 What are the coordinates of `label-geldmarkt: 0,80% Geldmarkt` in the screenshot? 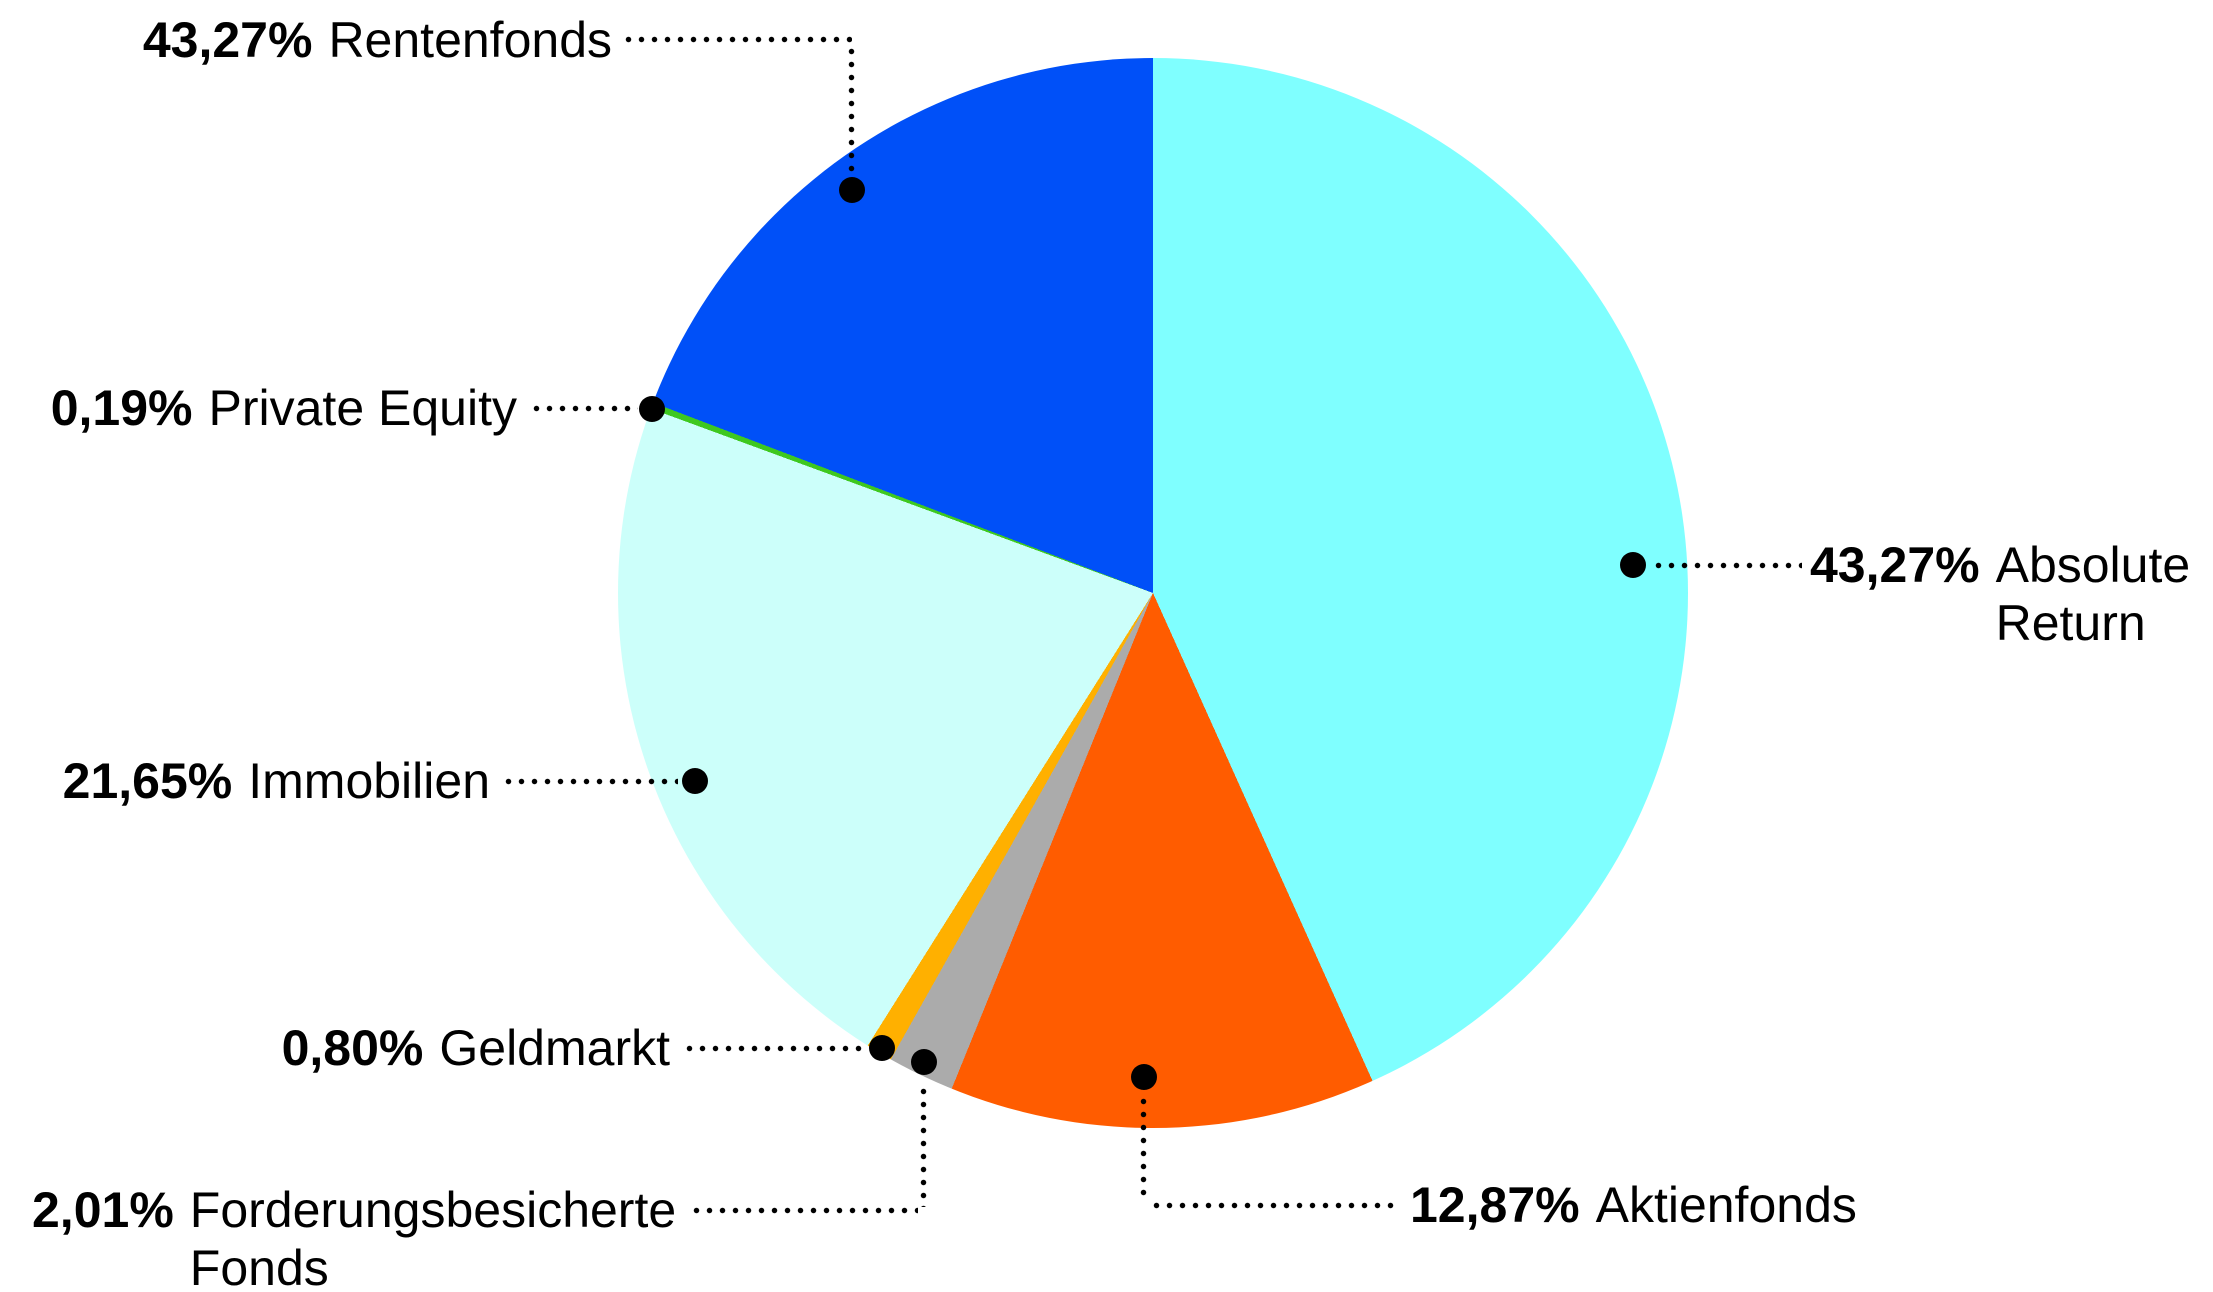 It's located at (472, 1048).